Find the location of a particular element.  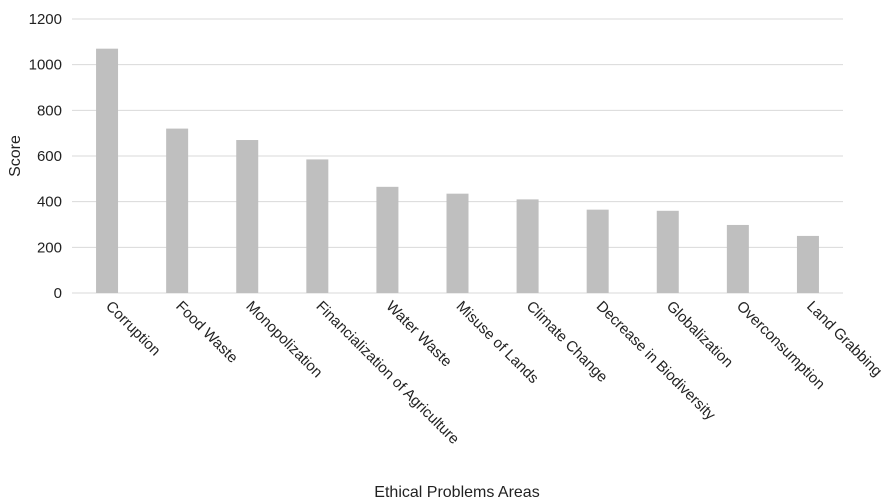

x-axis-title: Ethical Problems Areas is located at coordinates (456, 492).